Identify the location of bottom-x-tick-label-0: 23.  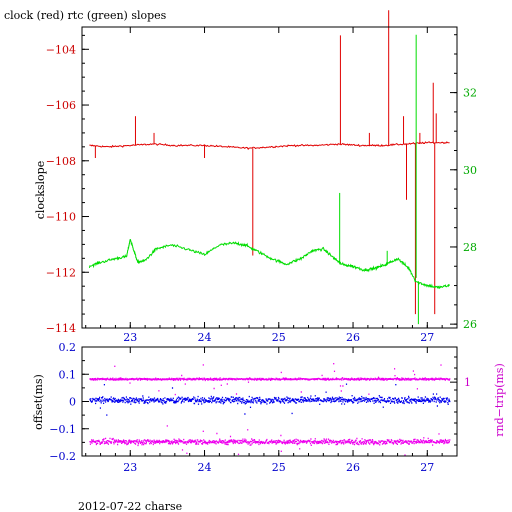
(130, 467).